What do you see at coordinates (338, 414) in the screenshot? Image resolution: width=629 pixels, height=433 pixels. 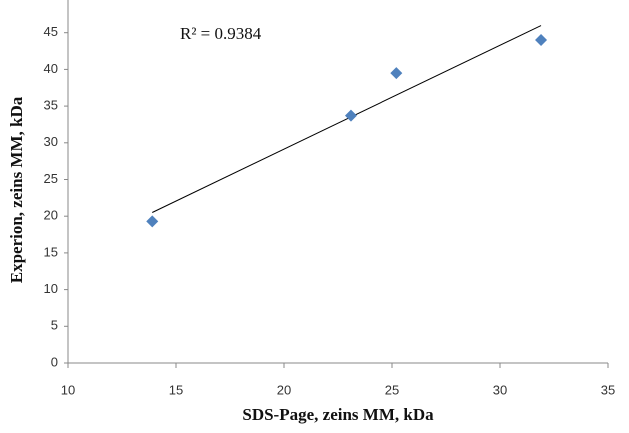 I see `x-axis-title: SDS-Page, zeins MM, kDa` at bounding box center [338, 414].